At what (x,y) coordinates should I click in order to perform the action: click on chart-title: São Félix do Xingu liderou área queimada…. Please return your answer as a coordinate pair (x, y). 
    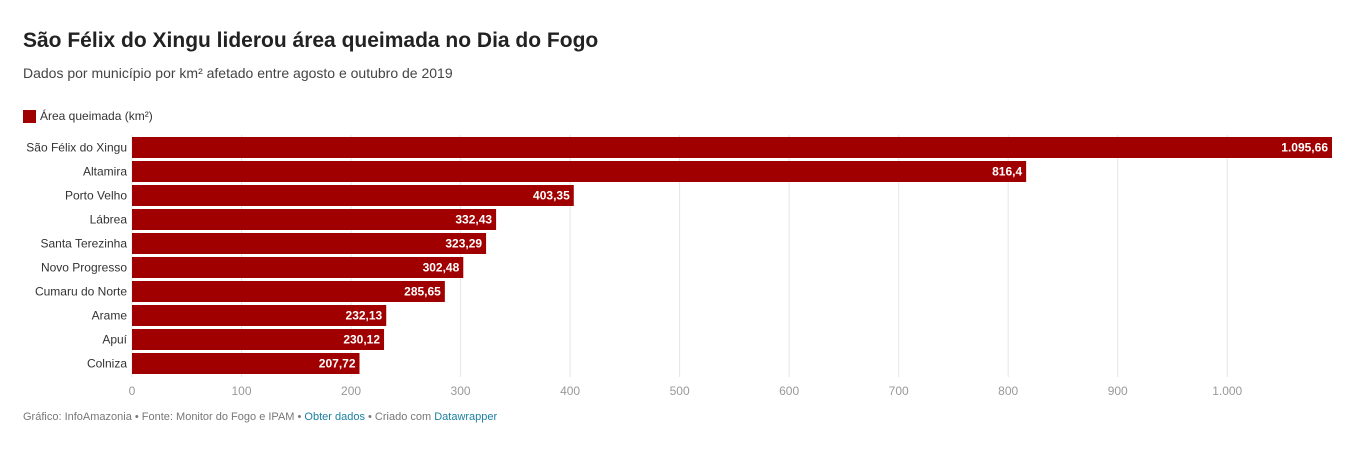
    Looking at the image, I should click on (311, 40).